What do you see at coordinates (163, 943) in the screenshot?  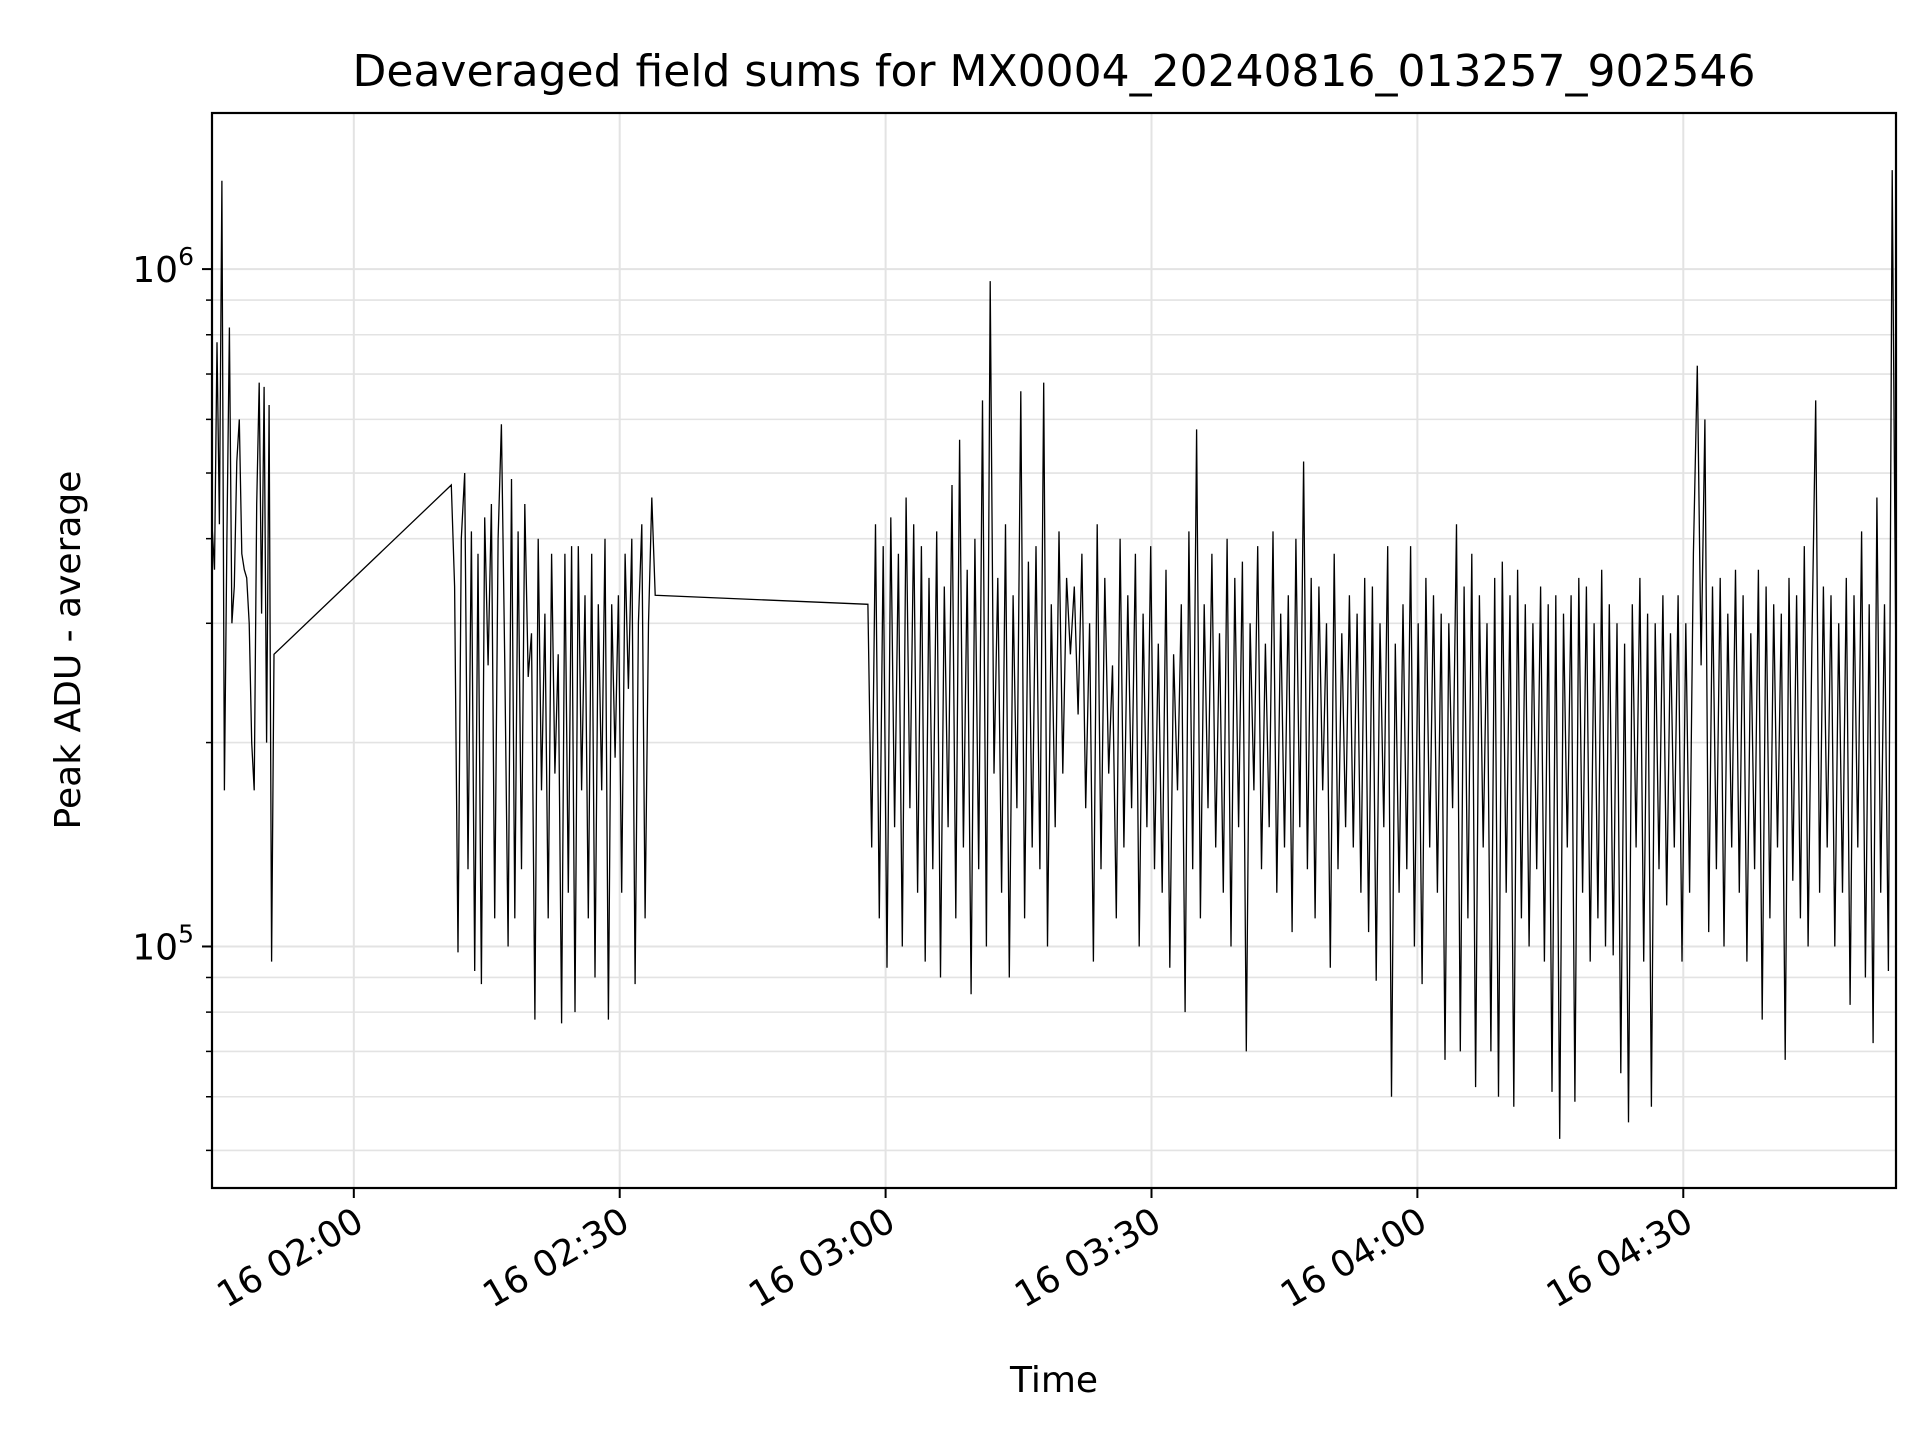 I see `y-tick-label: 10⁵` at bounding box center [163, 943].